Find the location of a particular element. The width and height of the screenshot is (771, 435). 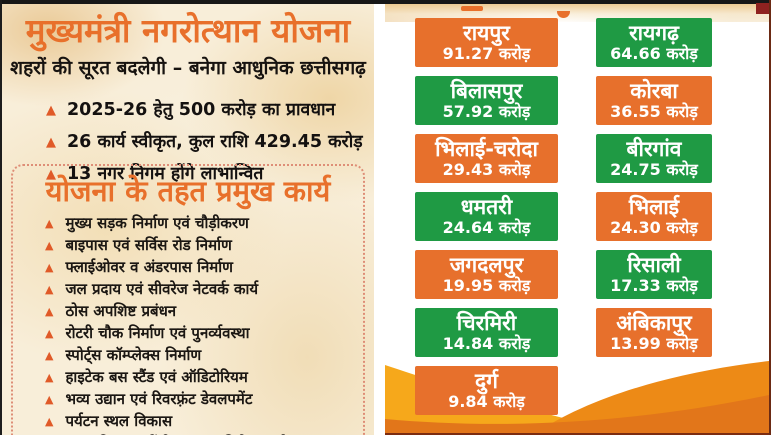

list-item-label: पर्यटन स्थल विकास is located at coordinates (119, 421).